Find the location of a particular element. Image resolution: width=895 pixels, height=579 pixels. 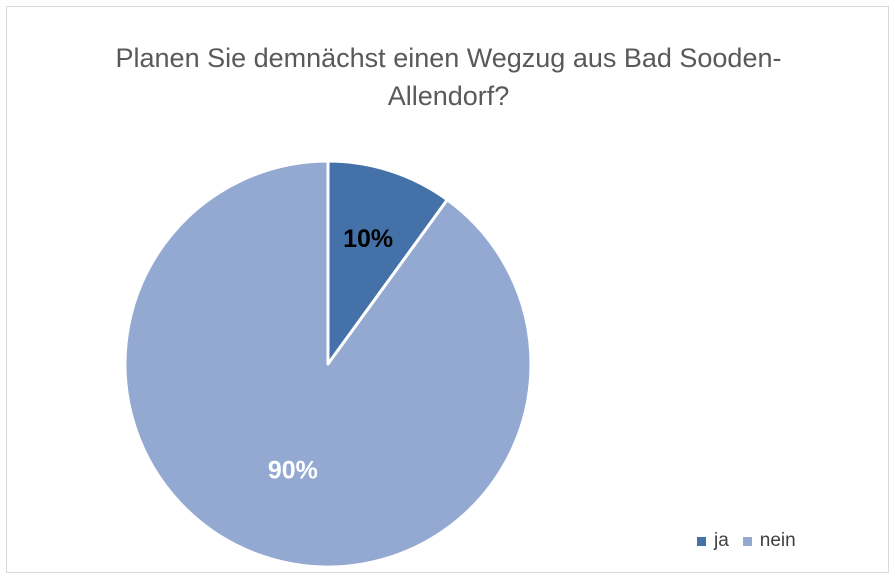

legend-swatch-ja is located at coordinates (701, 541).